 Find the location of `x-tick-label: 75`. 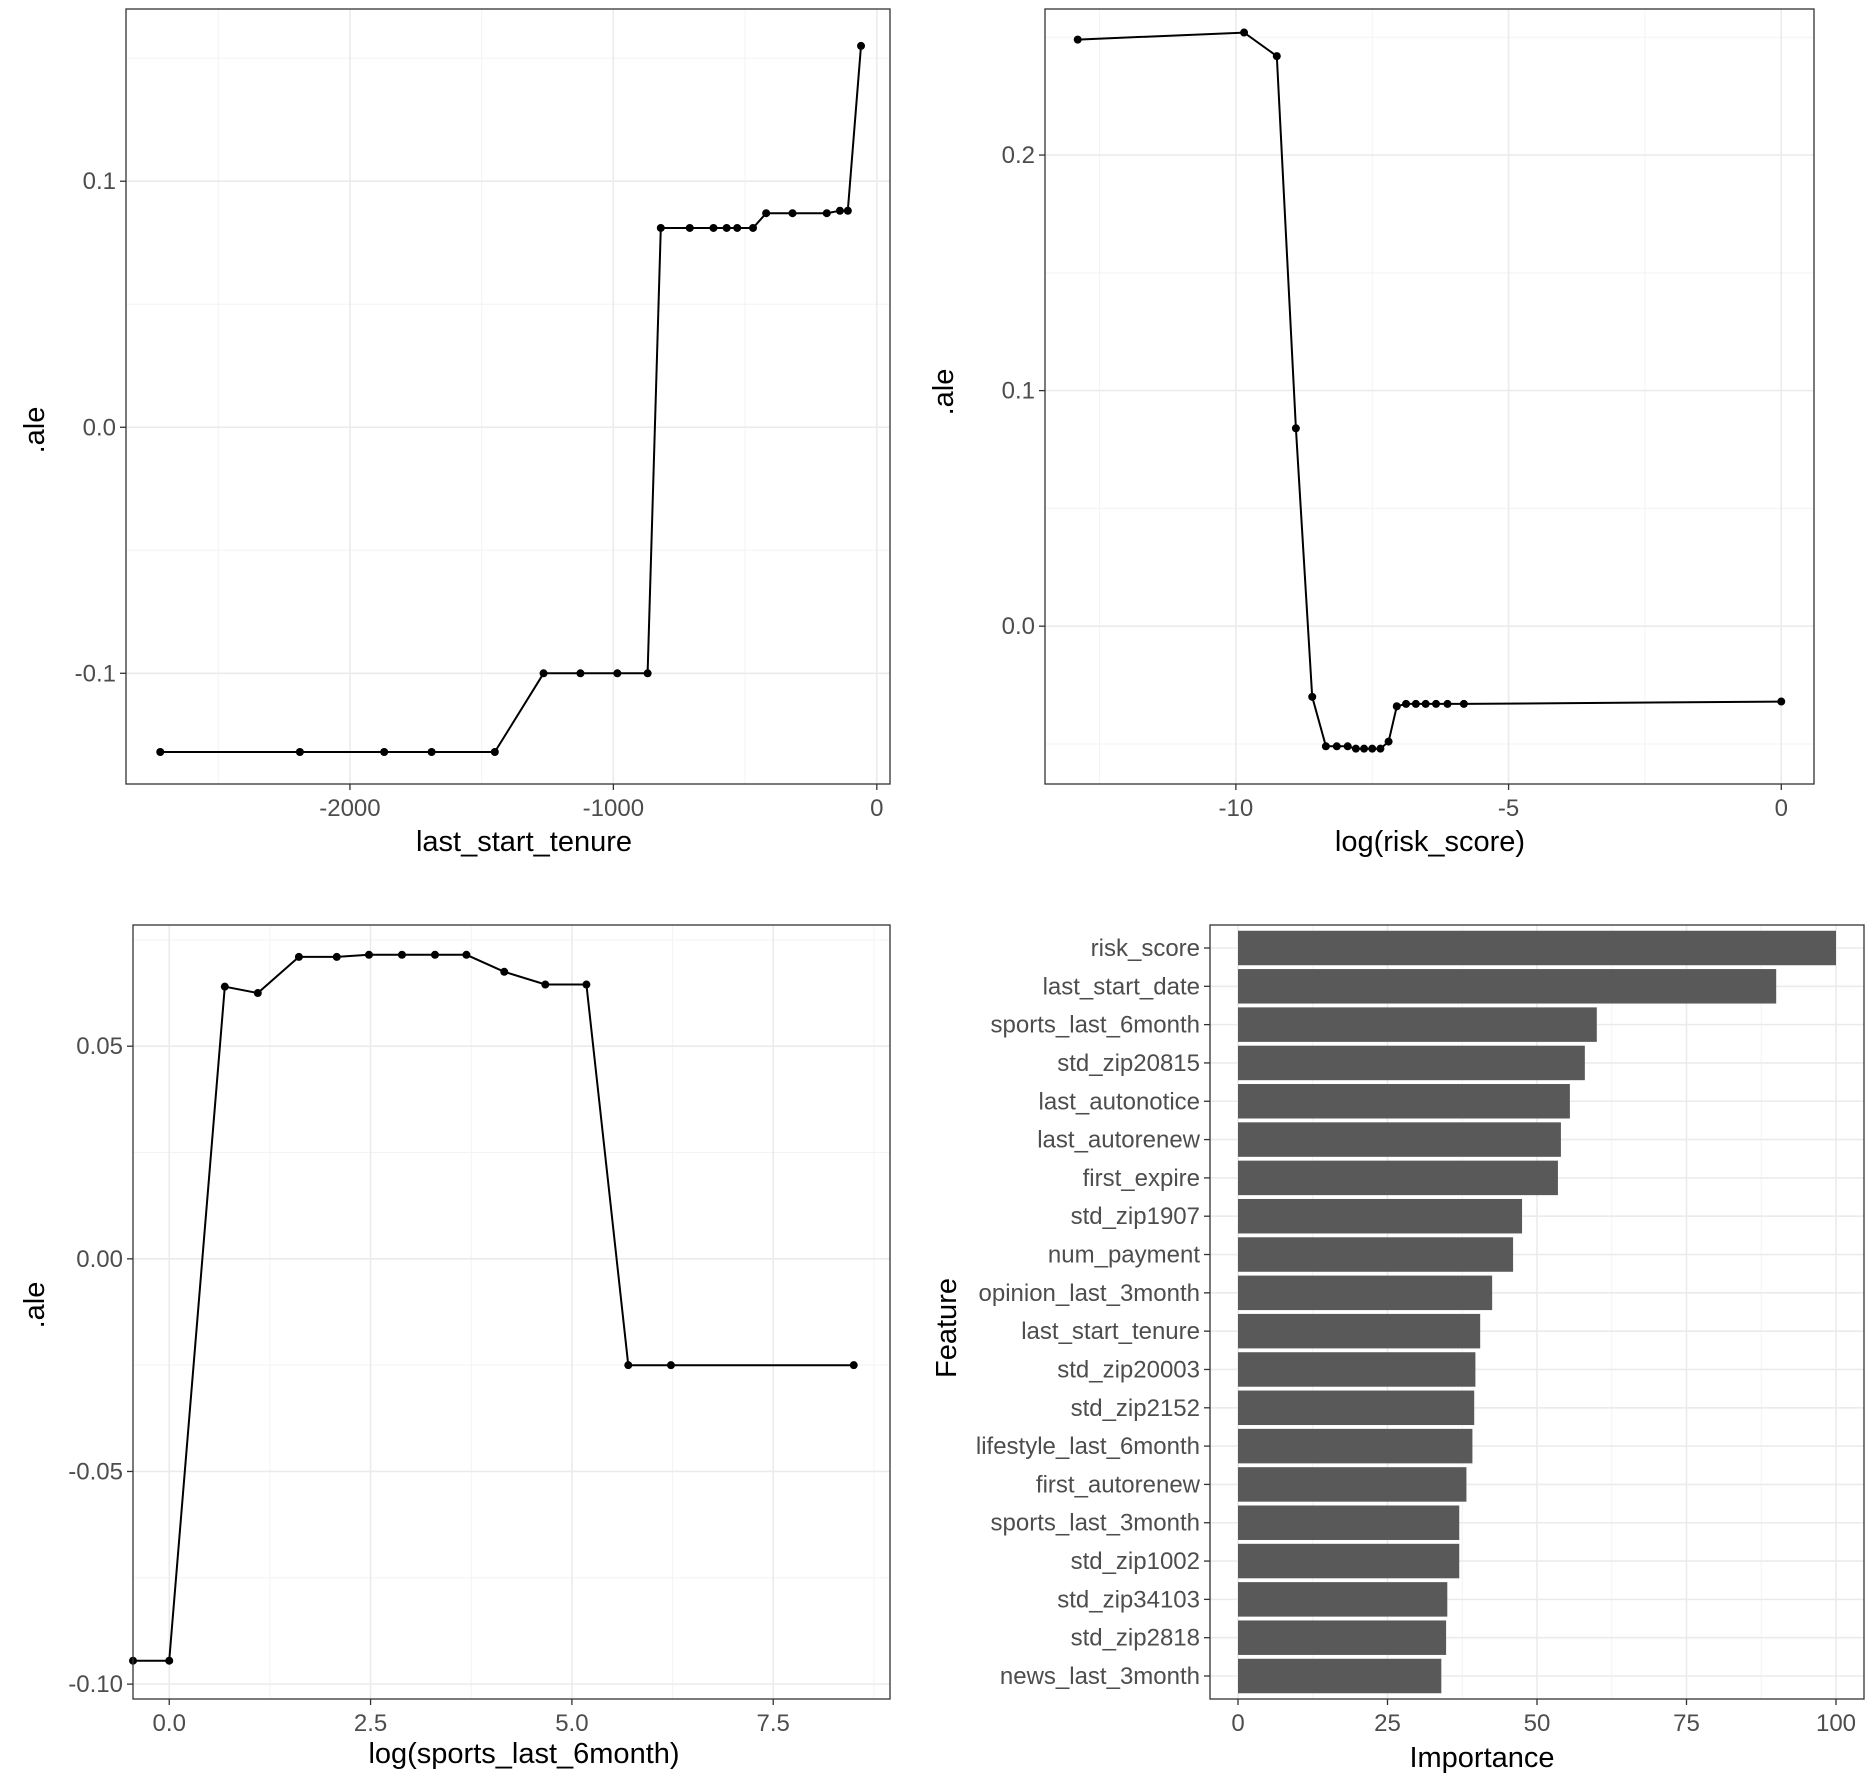

x-tick-label: 75 is located at coordinates (1686, 1723).